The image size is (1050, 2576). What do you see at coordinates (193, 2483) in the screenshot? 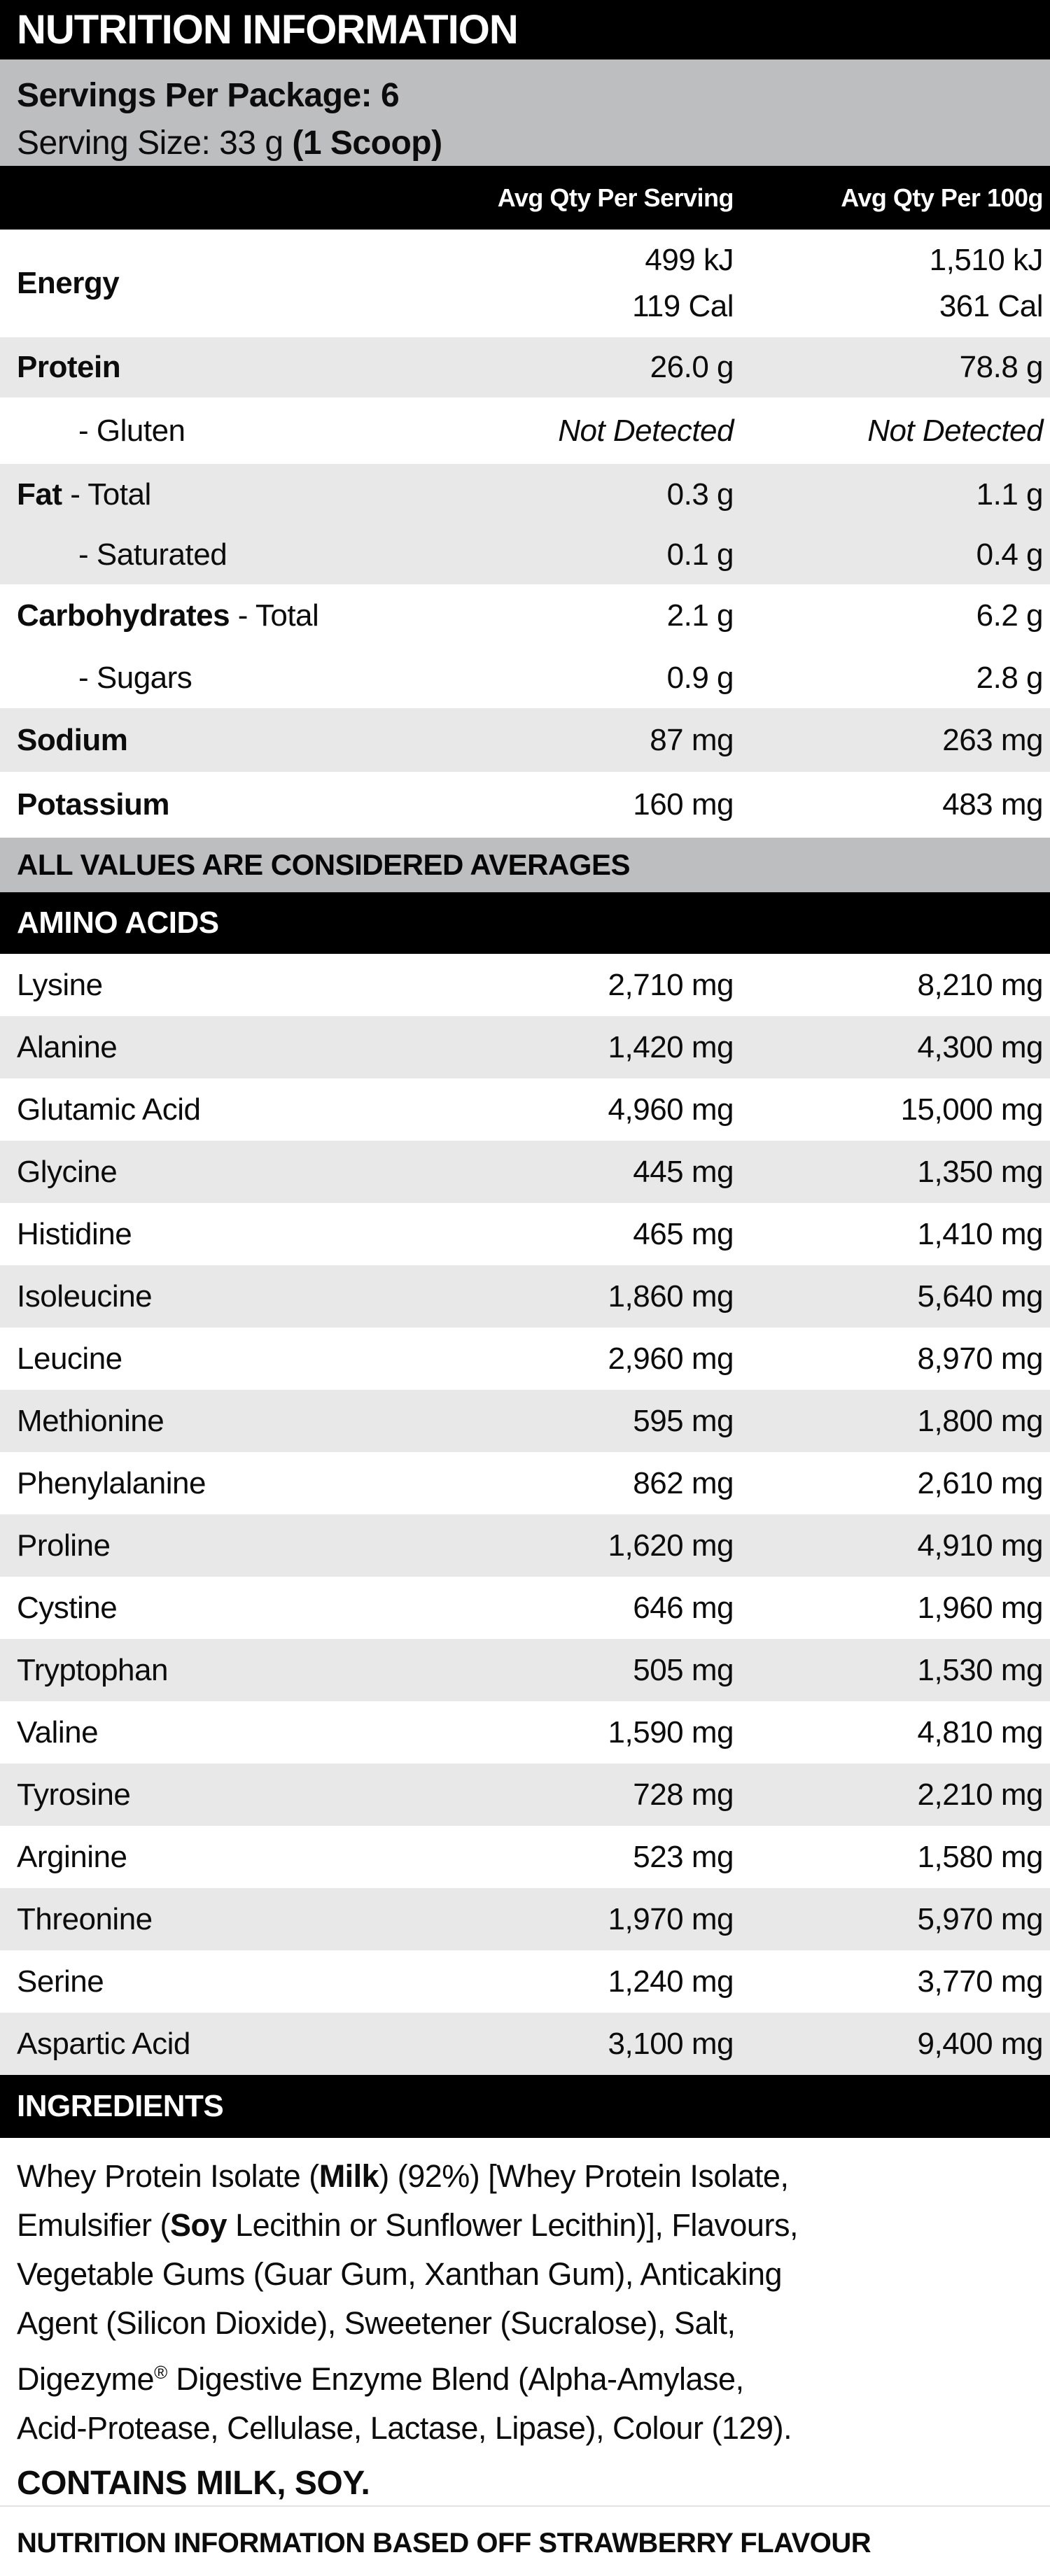
I see `allergen-statement: CONTAINS MILK, SOY.` at bounding box center [193, 2483].